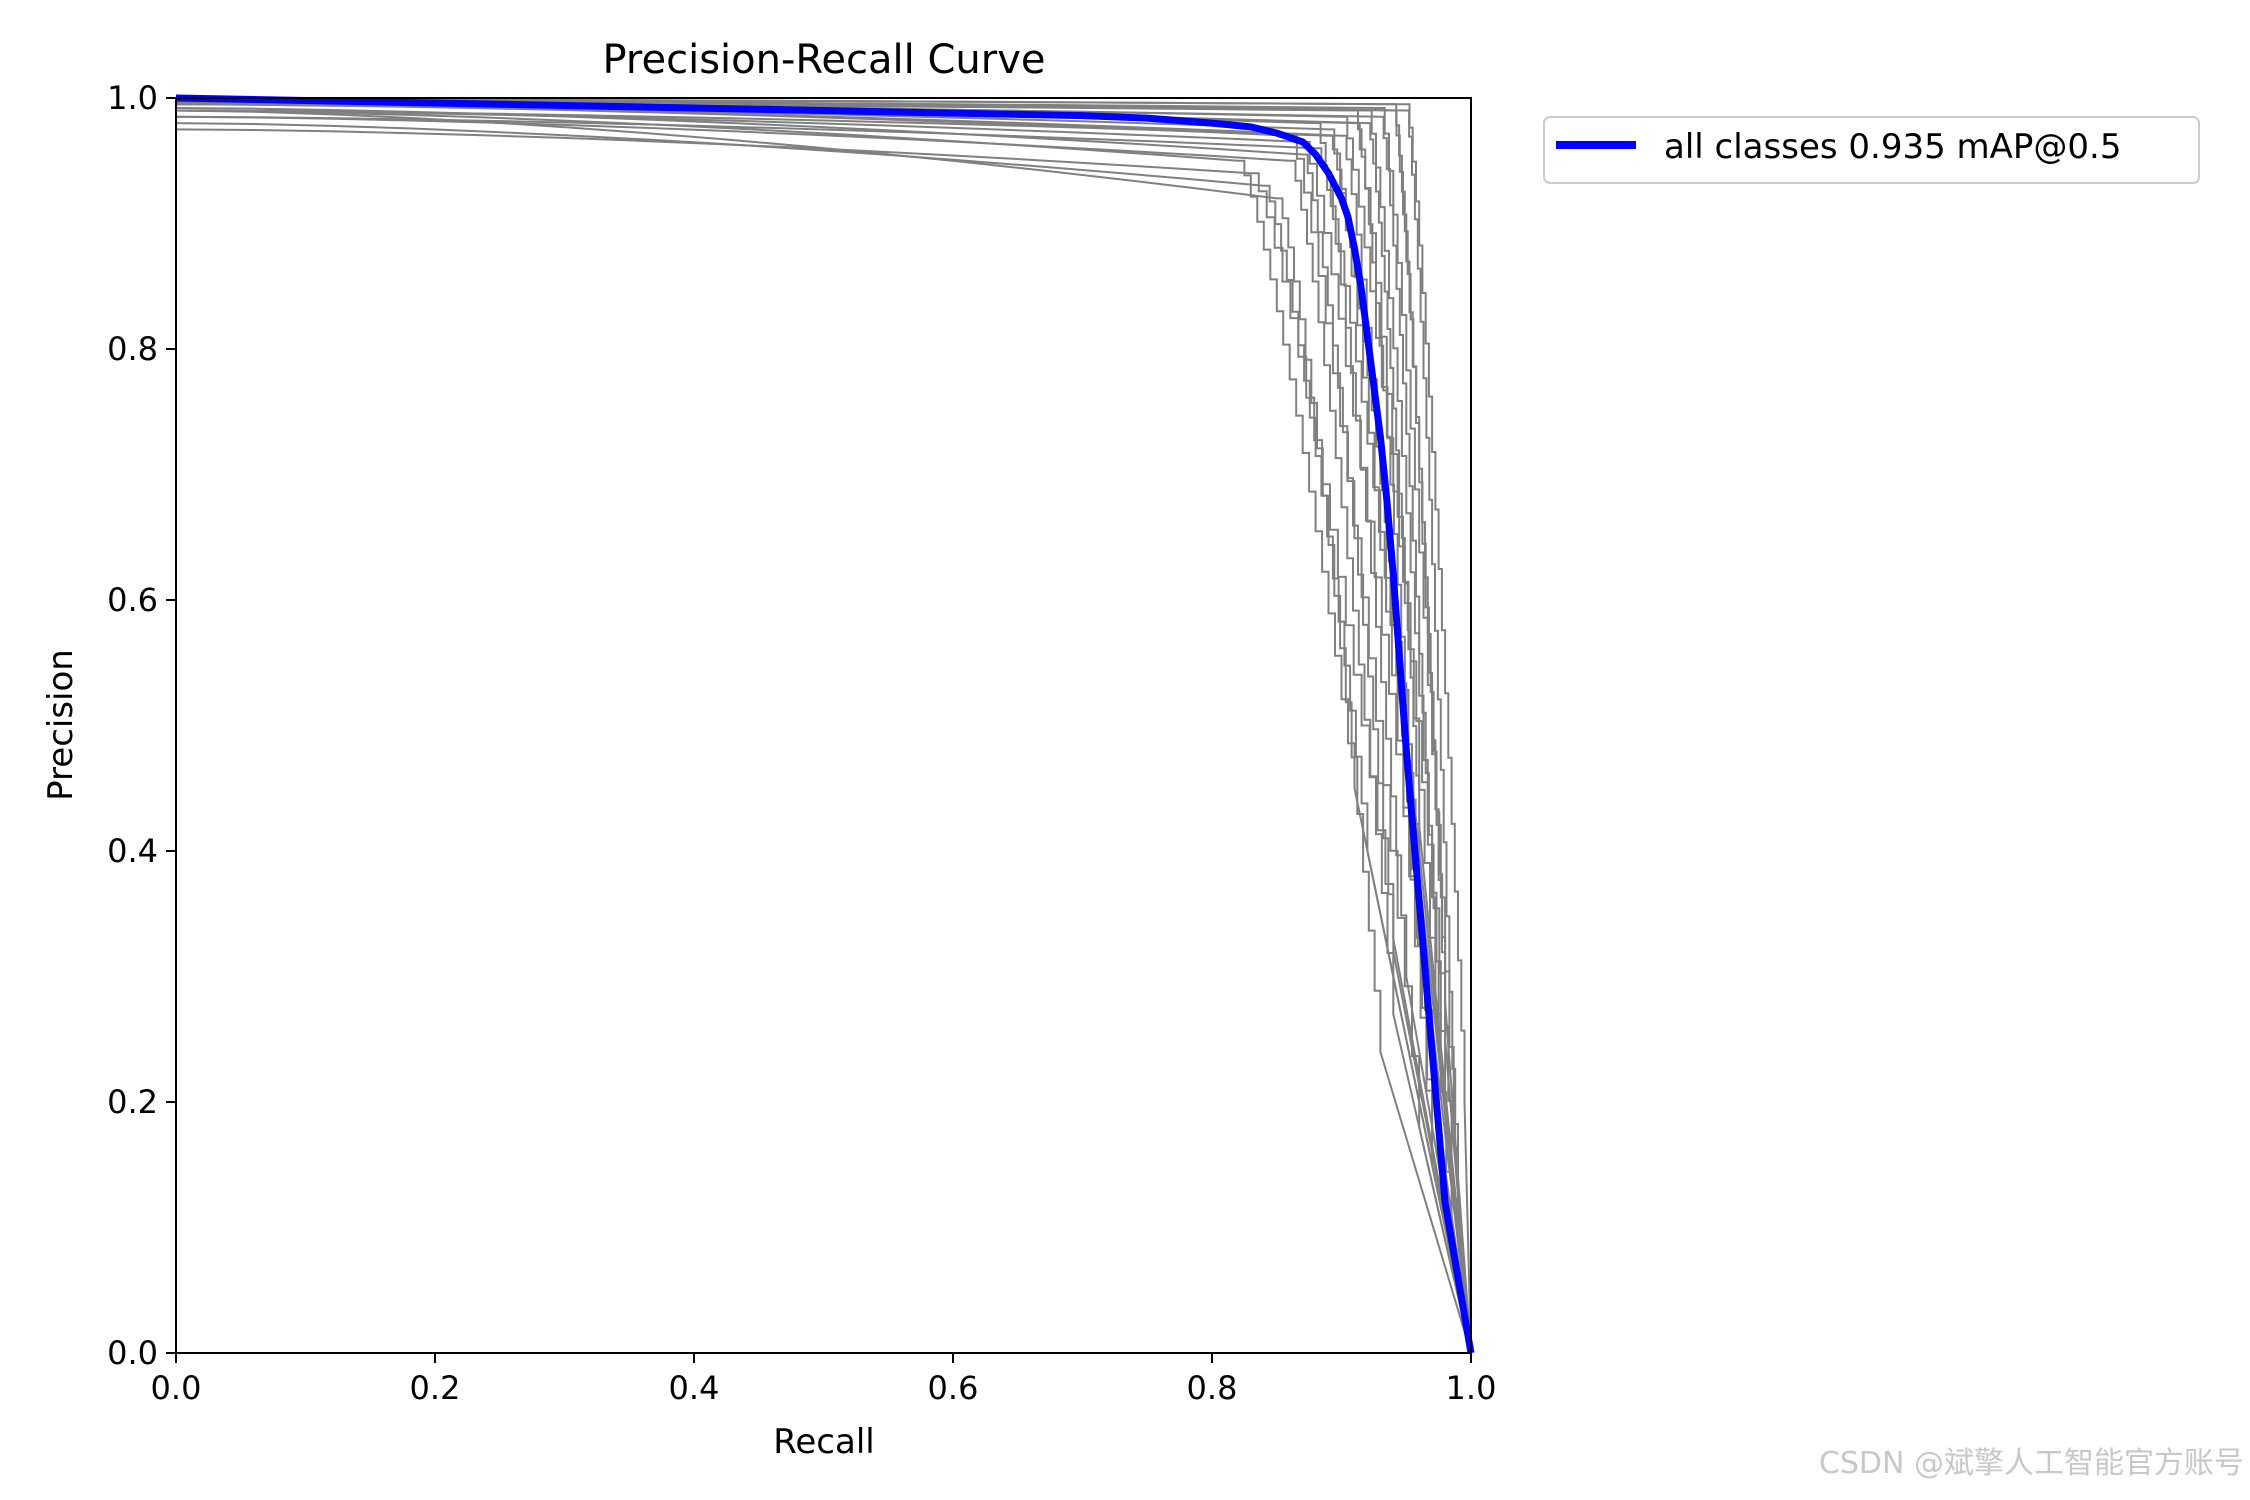 The height and width of the screenshot is (1500, 2250). What do you see at coordinates (132, 1353) in the screenshot?
I see `y-tick-label: 0.0` at bounding box center [132, 1353].